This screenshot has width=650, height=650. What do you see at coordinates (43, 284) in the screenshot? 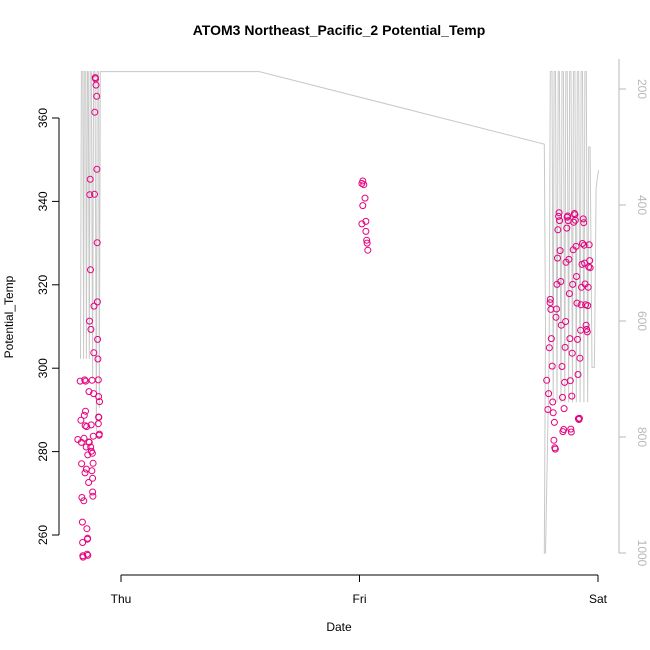
I see `y-tick-label: 320` at bounding box center [43, 284].